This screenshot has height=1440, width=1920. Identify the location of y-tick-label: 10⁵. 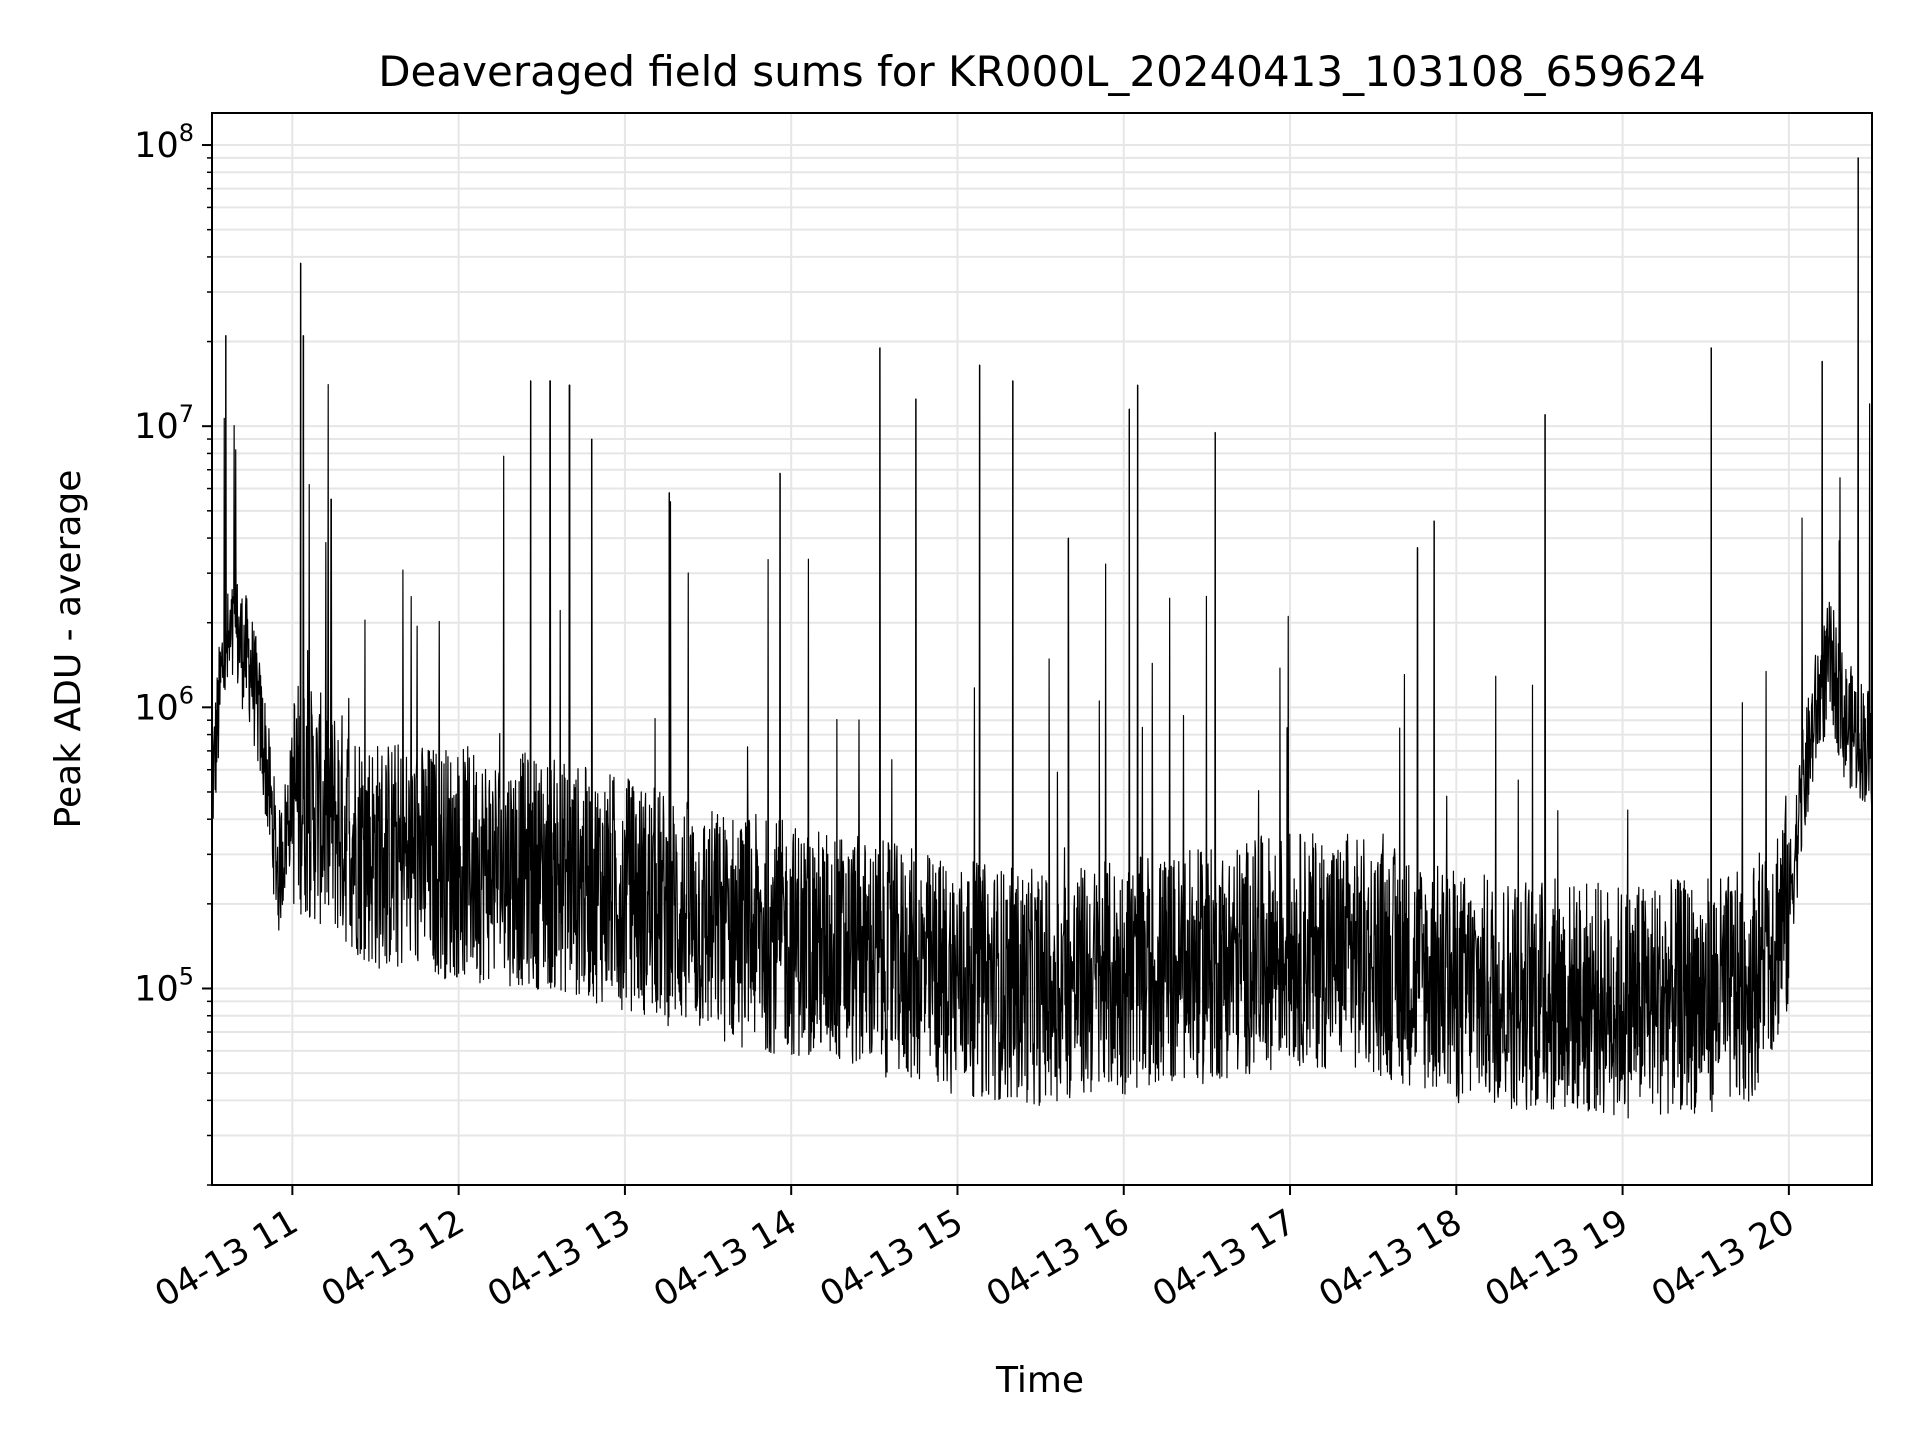
(164, 985).